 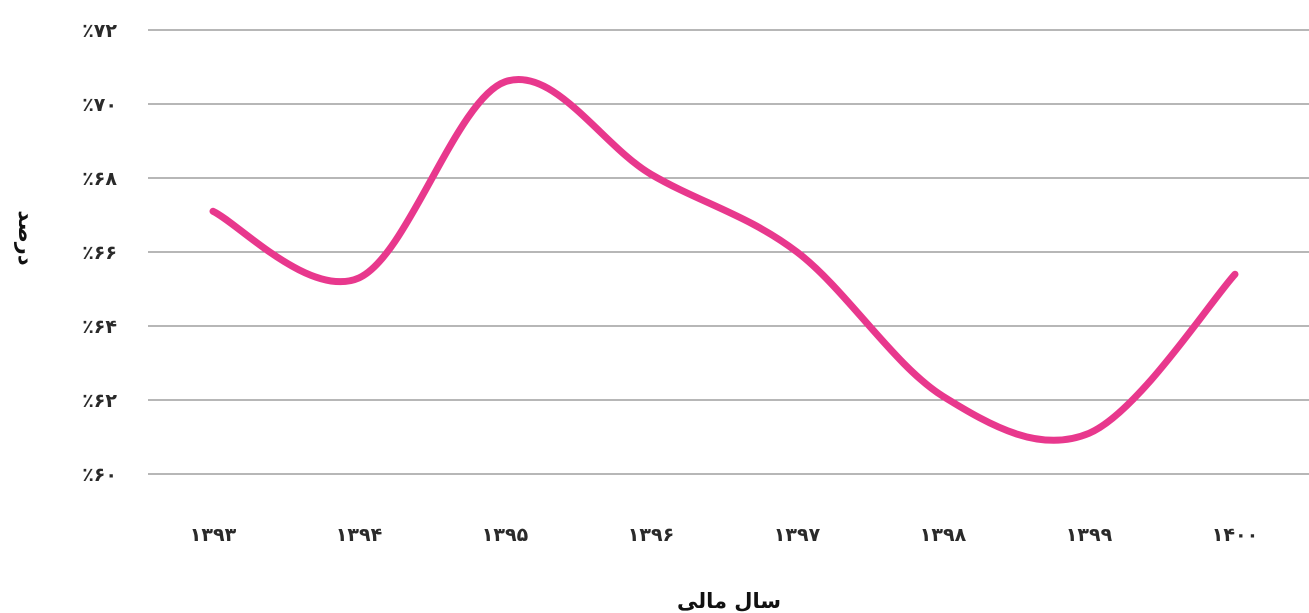 What do you see at coordinates (1089, 535) in the screenshot?
I see `x-tick-label: ۱۳۹۹` at bounding box center [1089, 535].